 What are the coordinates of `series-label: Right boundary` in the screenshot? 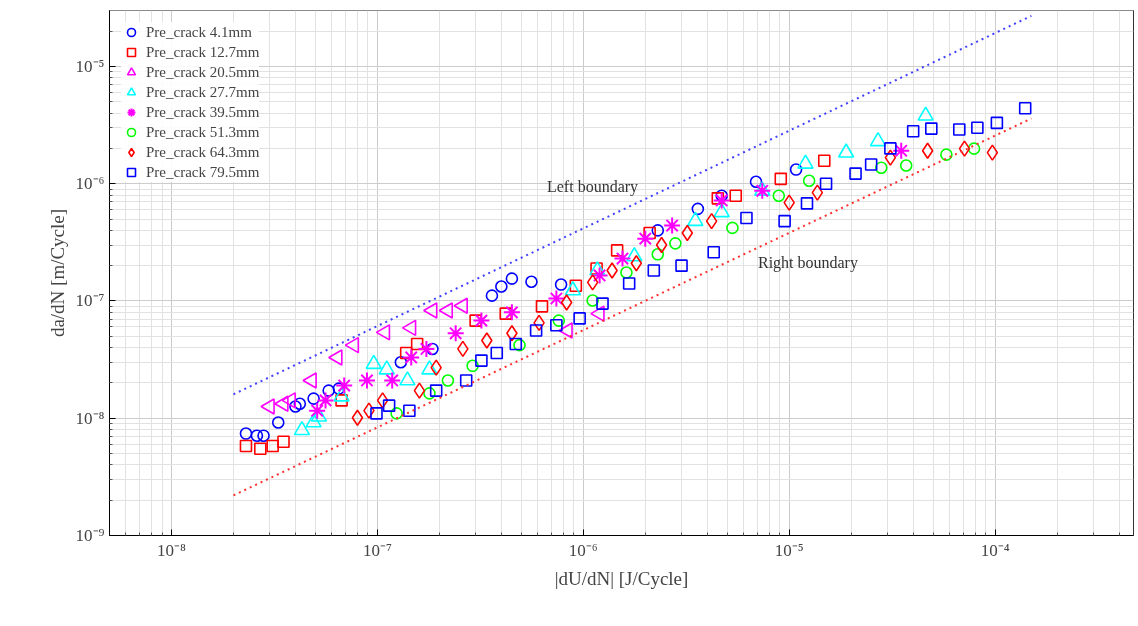 It's located at (807, 262).